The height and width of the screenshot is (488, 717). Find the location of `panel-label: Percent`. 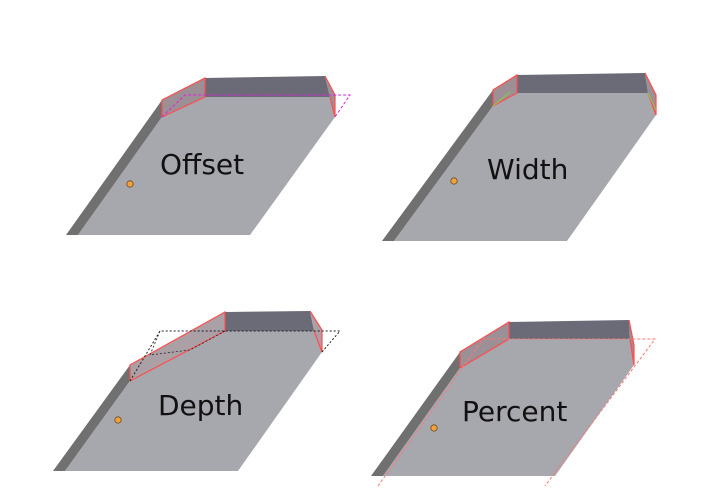

panel-label: Percent is located at coordinates (514, 411).